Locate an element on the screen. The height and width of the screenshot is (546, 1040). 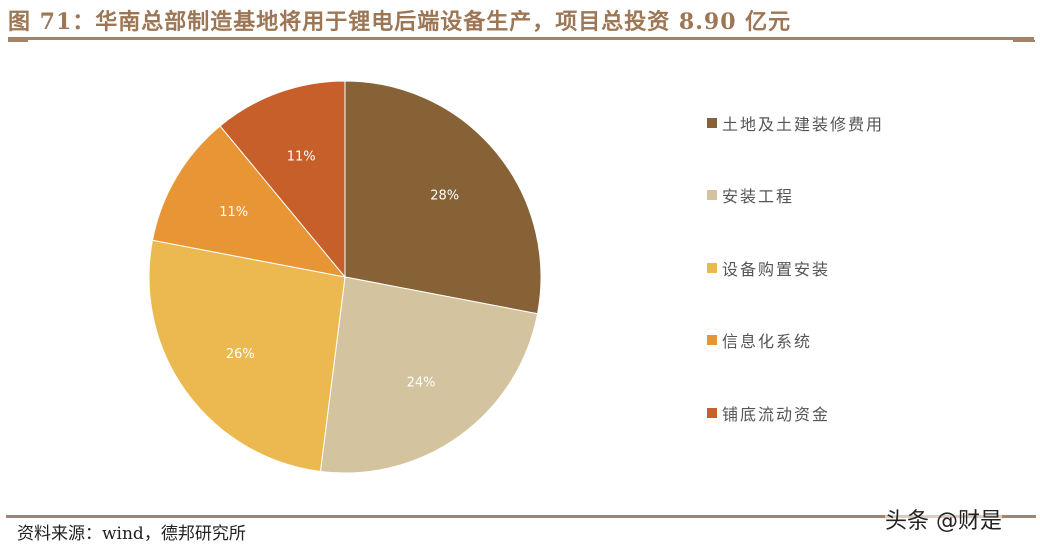
slice-percent-label: 28% is located at coordinates (444, 196).